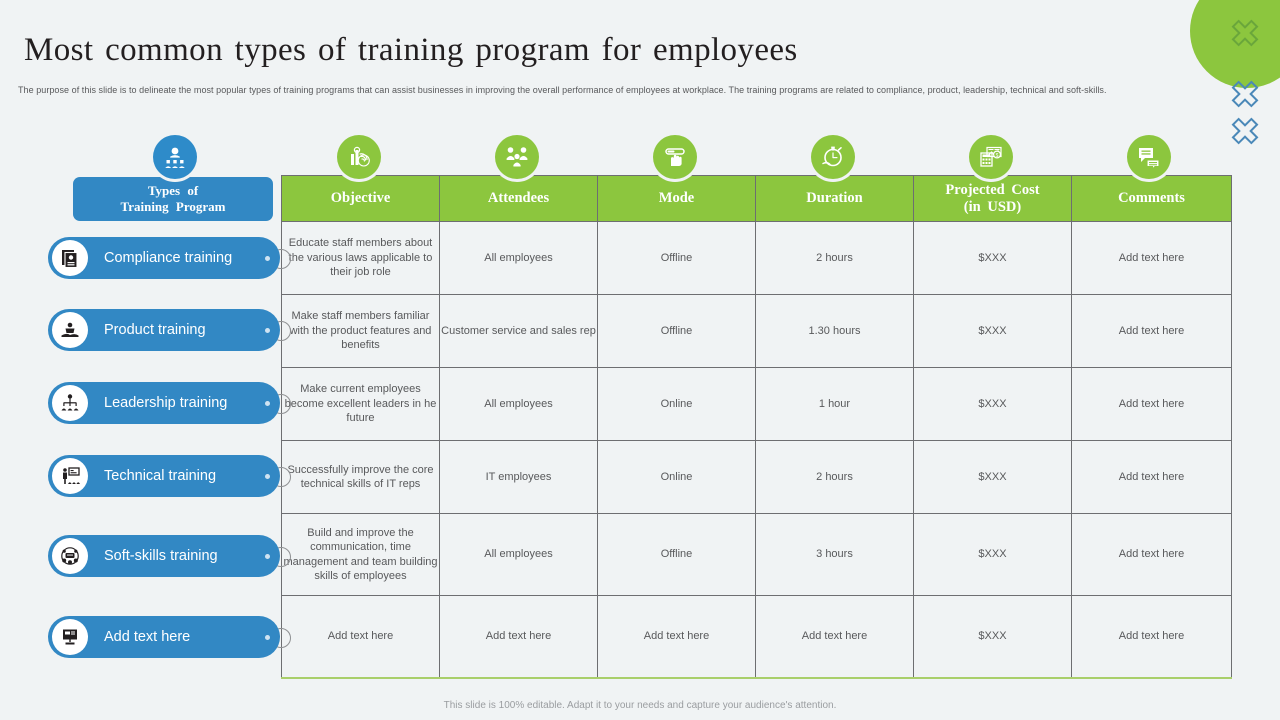 Image resolution: width=1280 pixels, height=720 pixels. What do you see at coordinates (518, 477) in the screenshot?
I see `cell-attendees: IT employees` at bounding box center [518, 477].